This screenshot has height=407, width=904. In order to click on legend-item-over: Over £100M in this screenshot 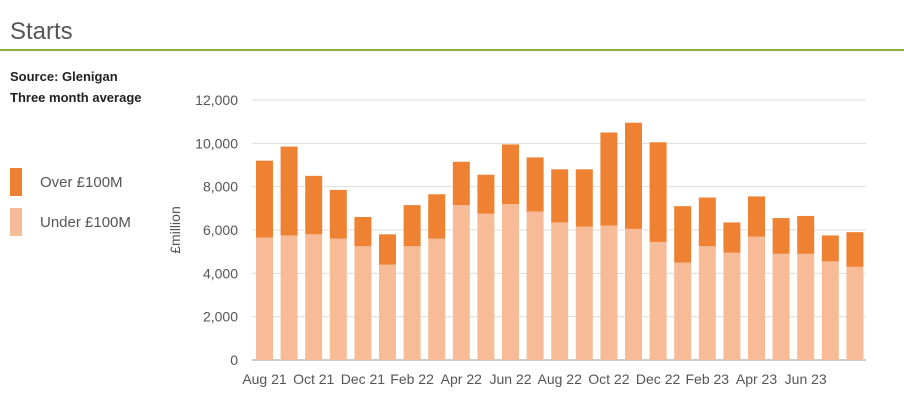, I will do `click(70, 182)`.